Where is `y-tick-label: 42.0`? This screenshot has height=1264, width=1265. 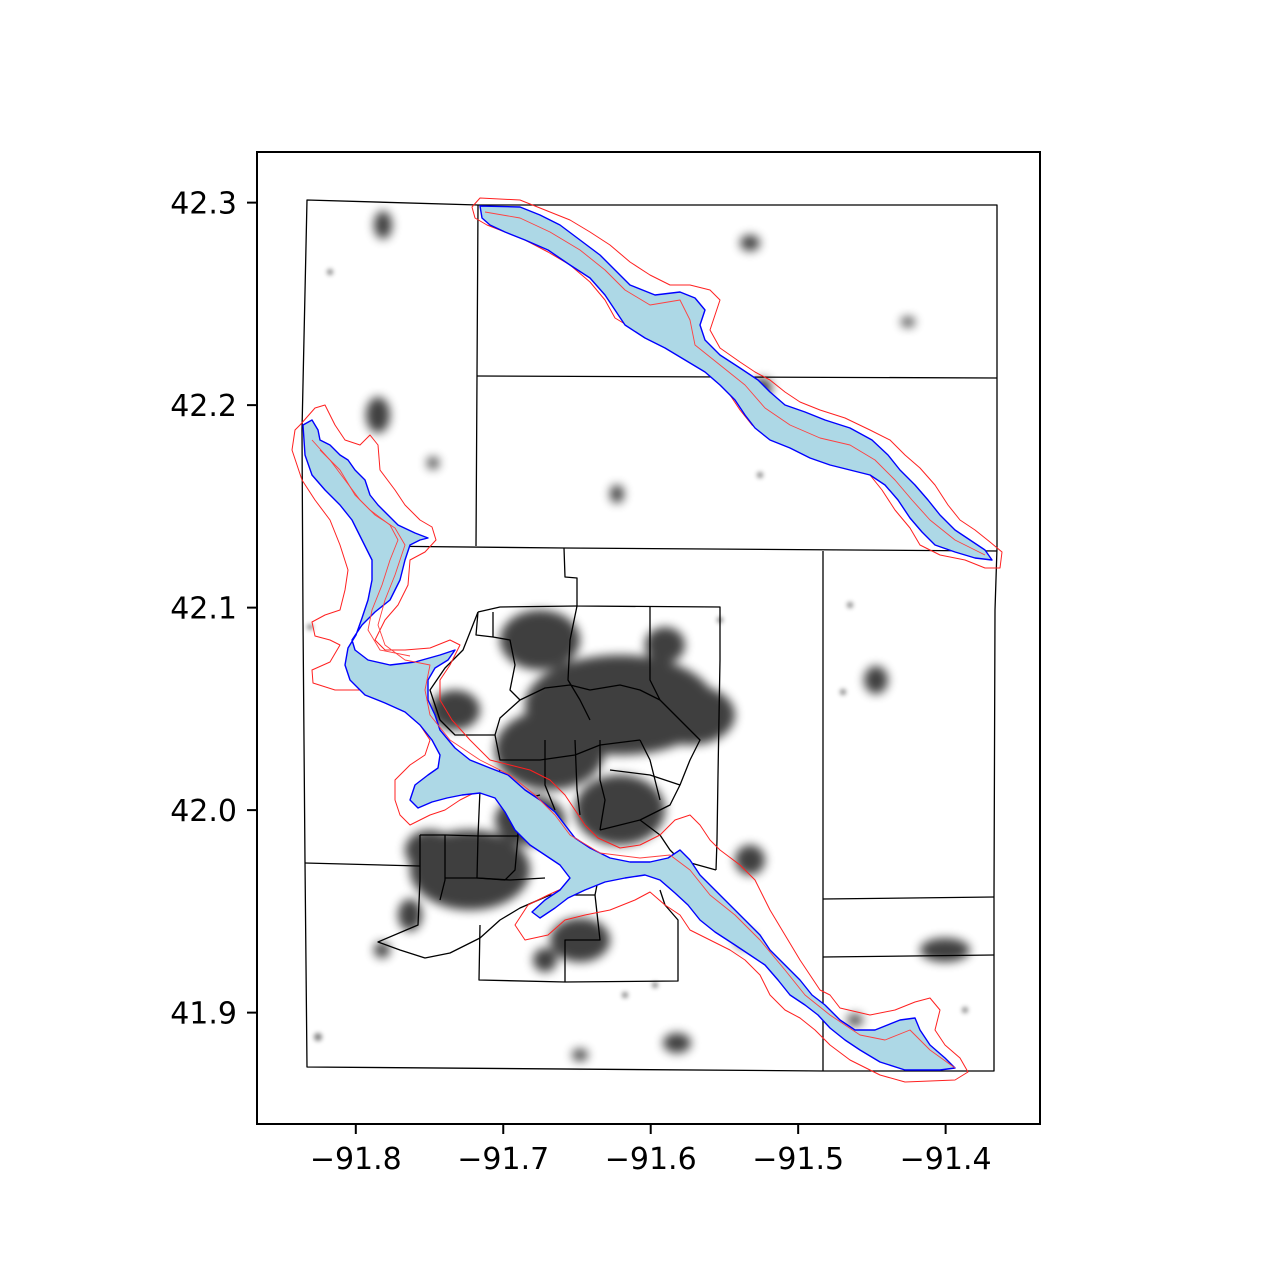 y-tick-label: 42.0 is located at coordinates (203, 811).